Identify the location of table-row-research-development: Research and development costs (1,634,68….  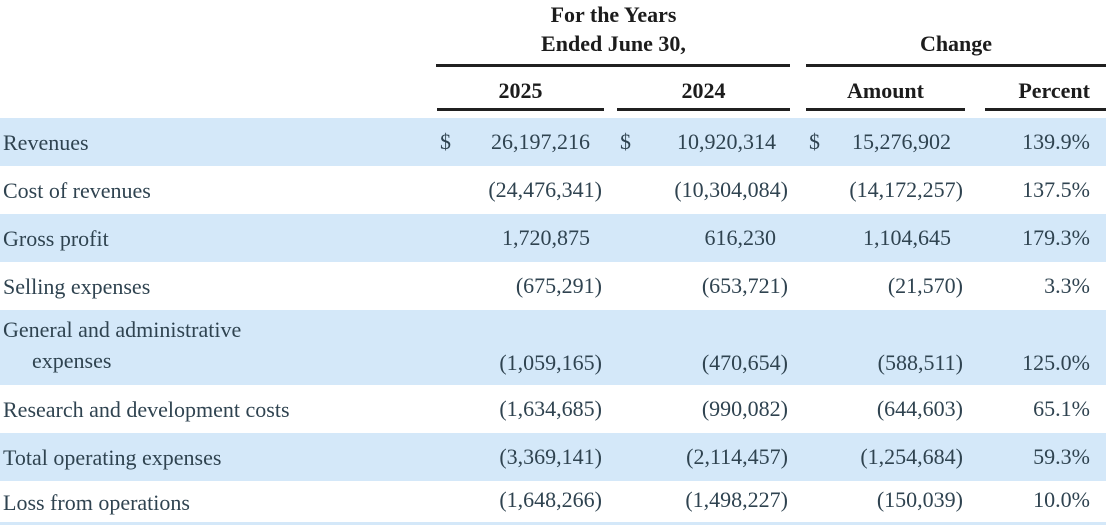
(553, 409).